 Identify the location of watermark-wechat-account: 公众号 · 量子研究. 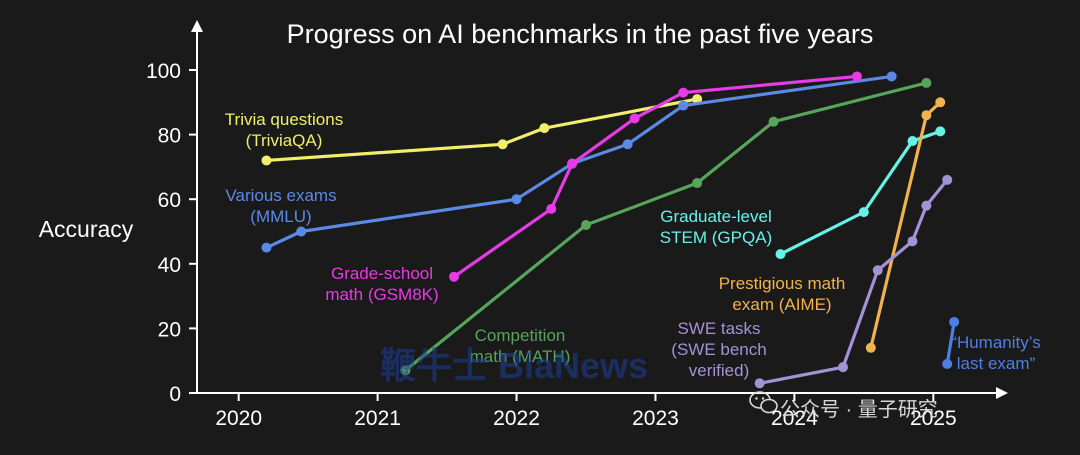
(859, 409).